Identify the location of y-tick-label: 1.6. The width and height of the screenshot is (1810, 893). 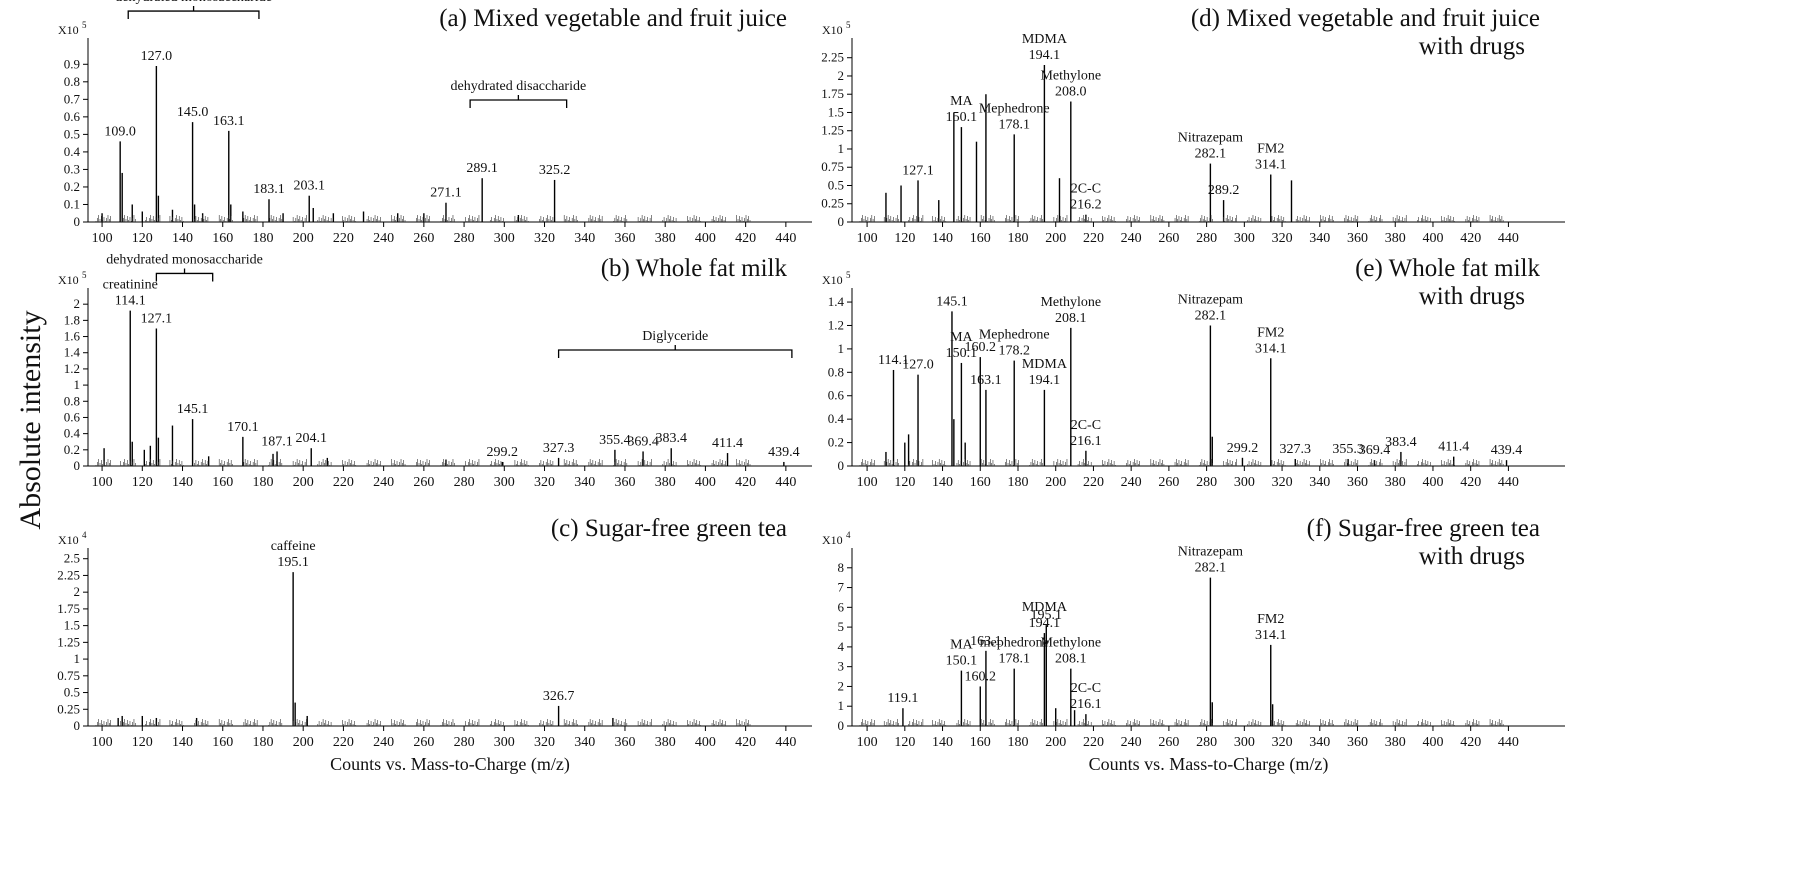
(72, 336).